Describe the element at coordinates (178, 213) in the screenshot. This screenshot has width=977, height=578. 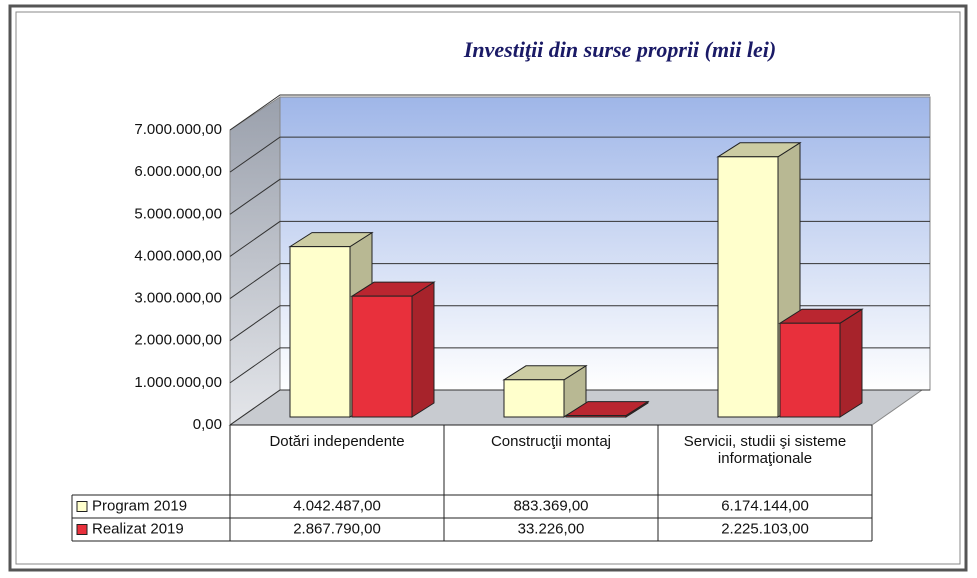
I see `y-tick-label: 5.000.000,00` at that location.